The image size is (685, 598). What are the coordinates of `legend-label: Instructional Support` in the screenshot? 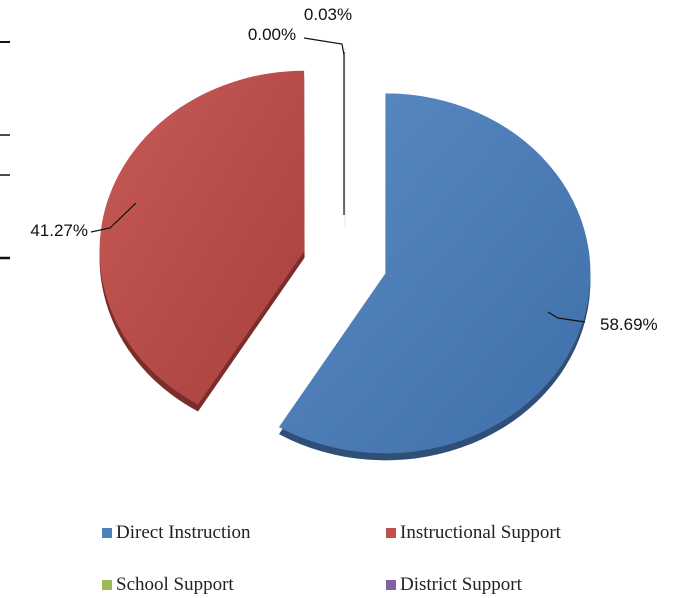 It's located at (480, 532).